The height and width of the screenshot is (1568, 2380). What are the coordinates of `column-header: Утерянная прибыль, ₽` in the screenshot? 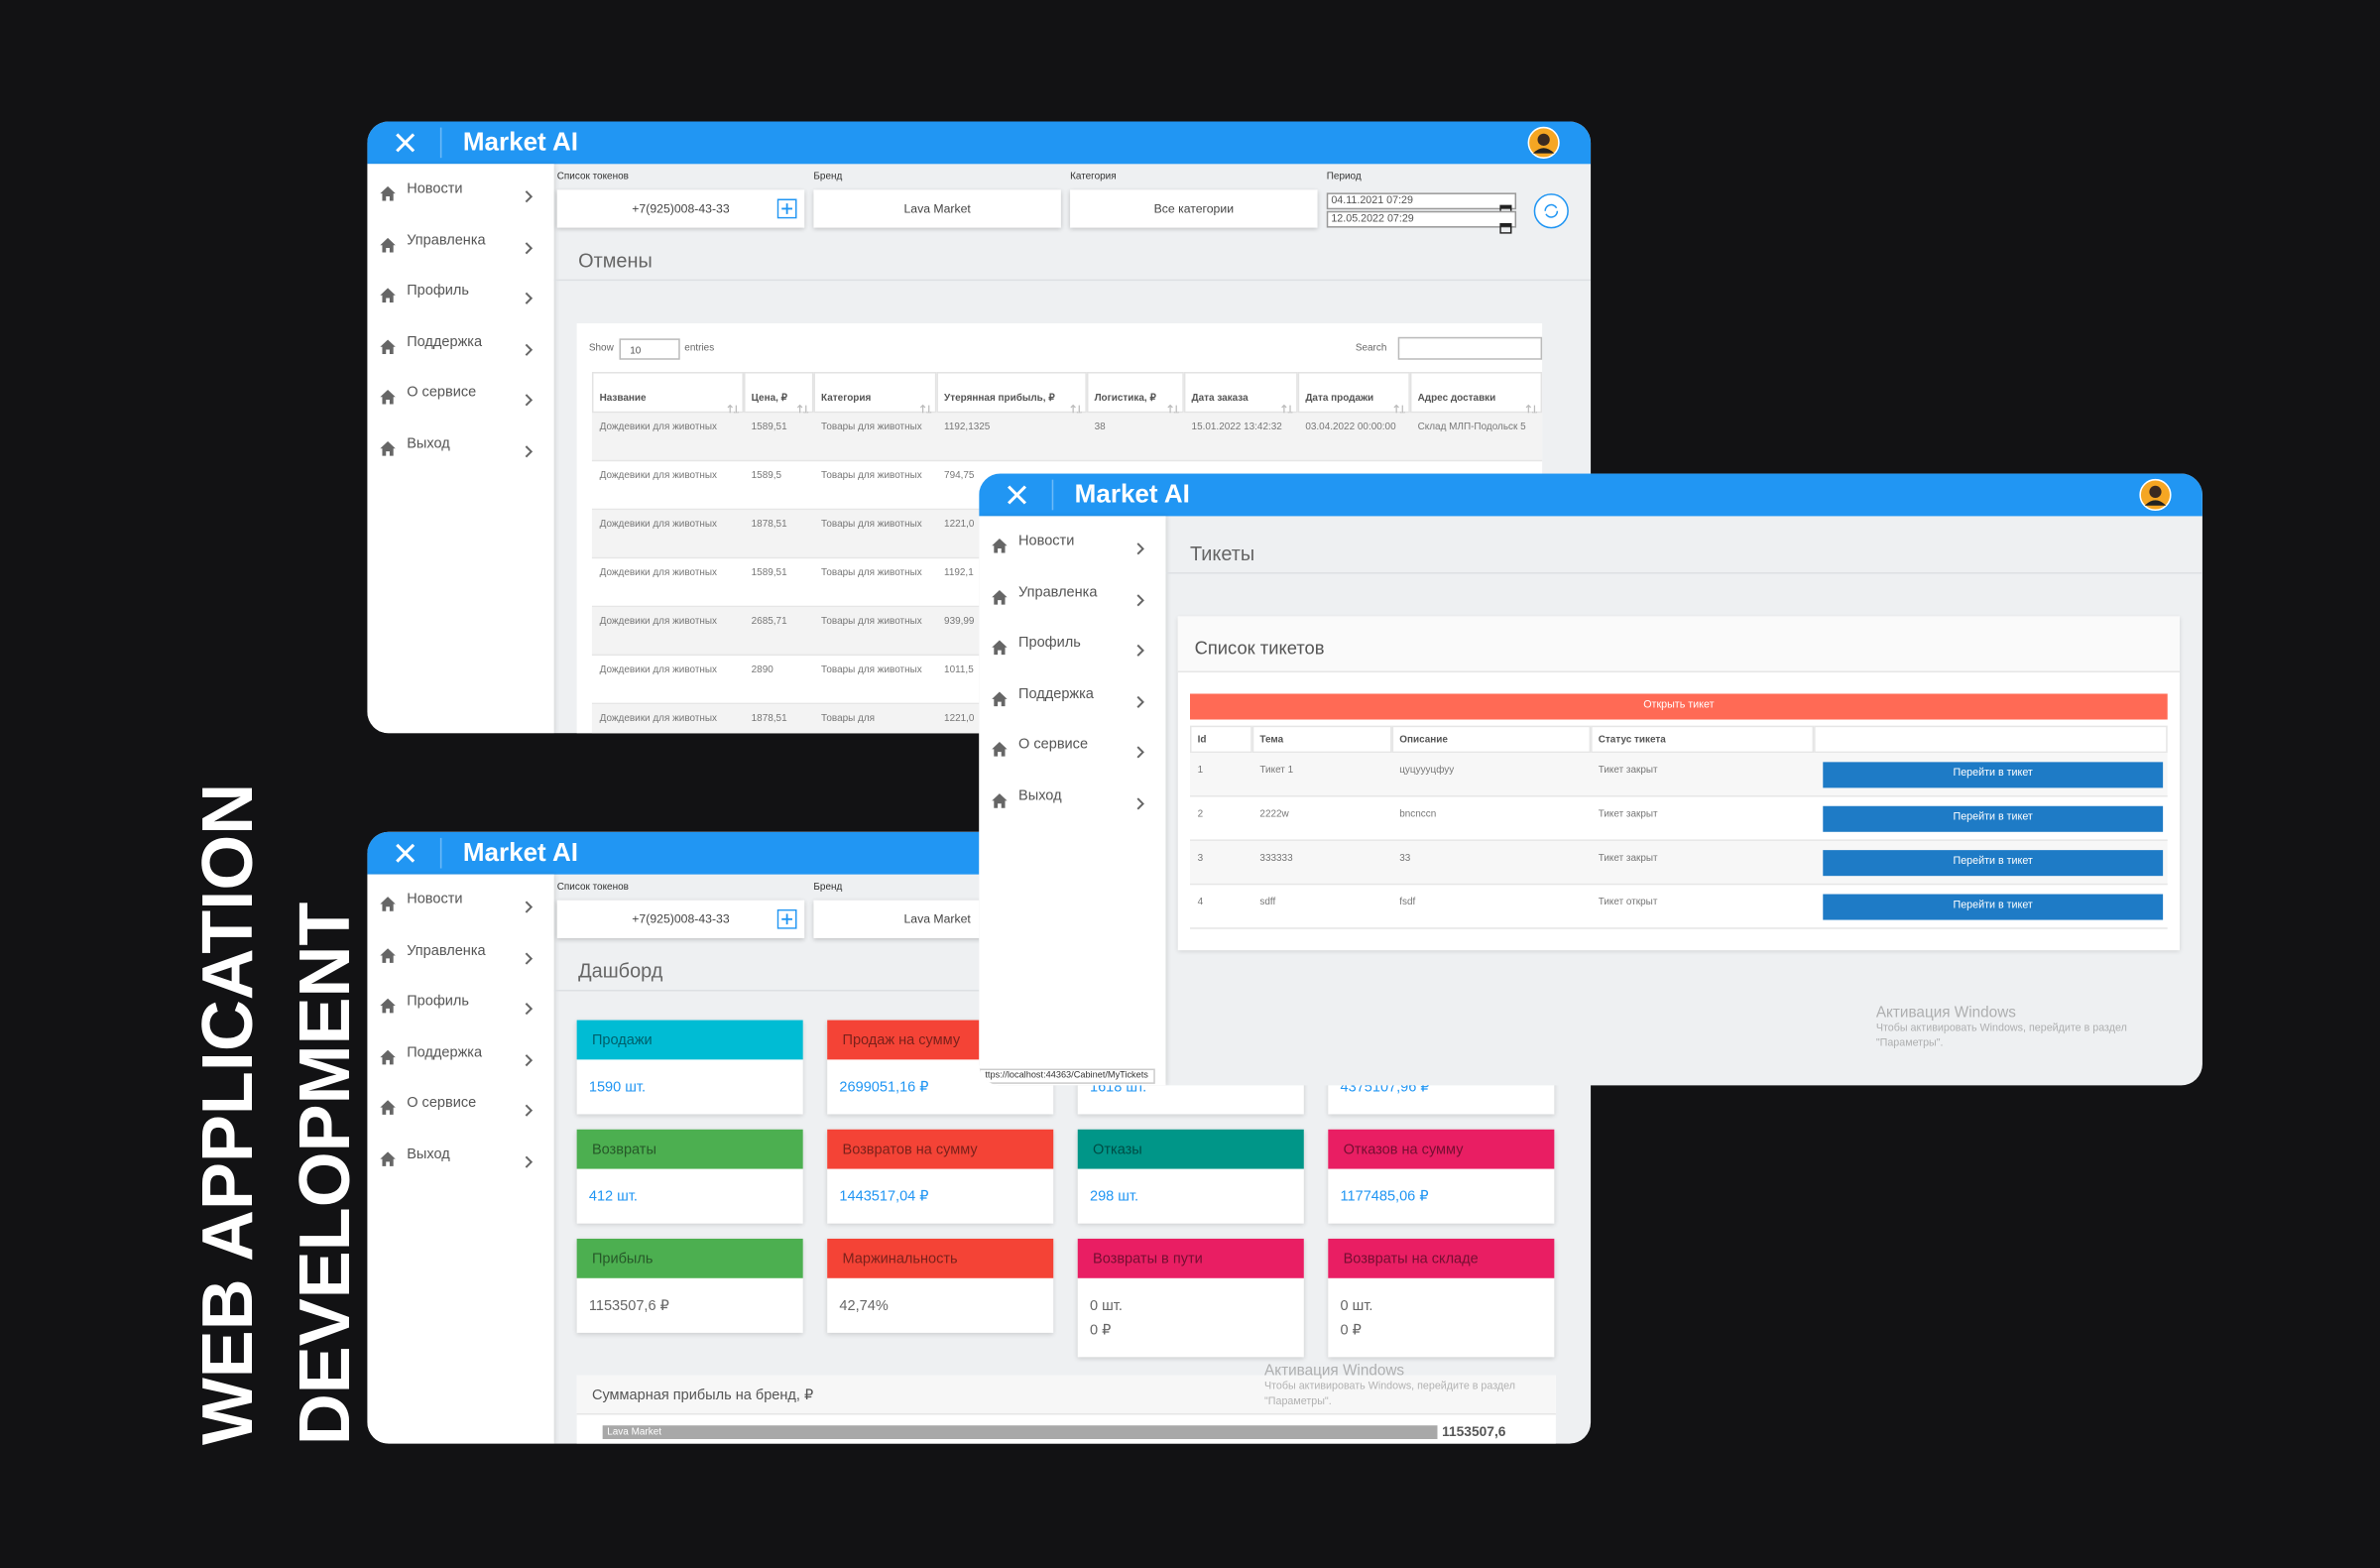 It's located at (1011, 393).